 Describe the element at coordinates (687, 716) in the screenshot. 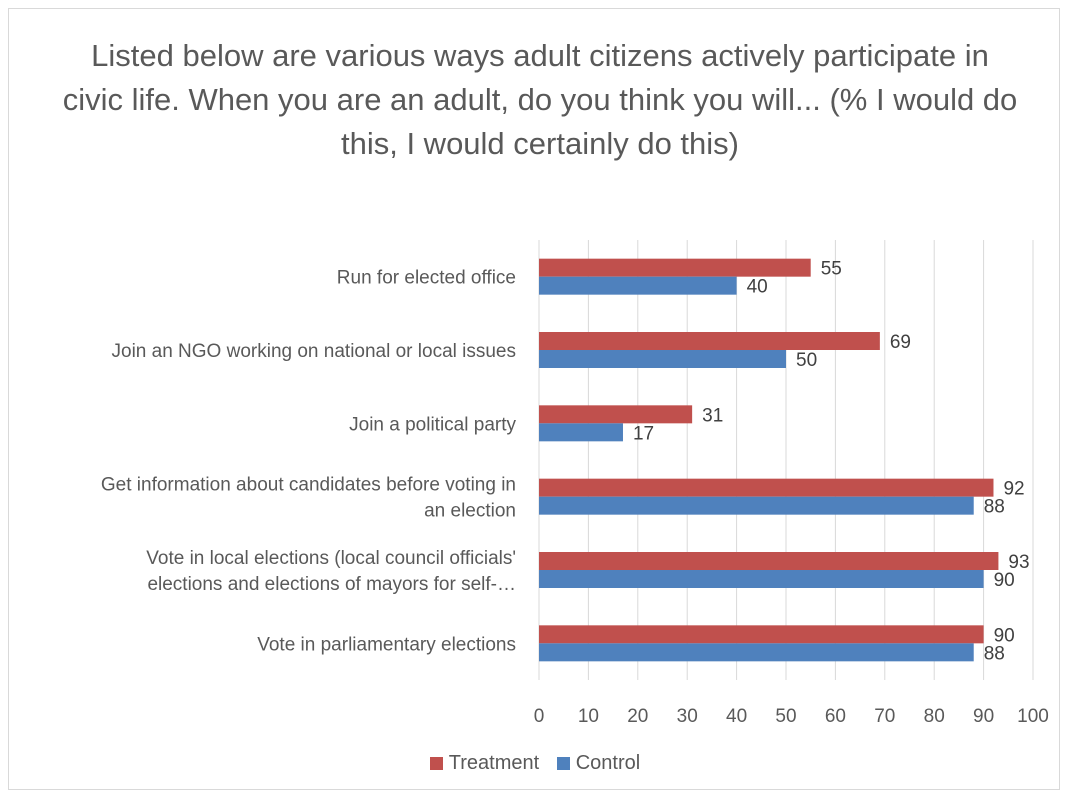

I see `x-tick-label-30: 30` at that location.